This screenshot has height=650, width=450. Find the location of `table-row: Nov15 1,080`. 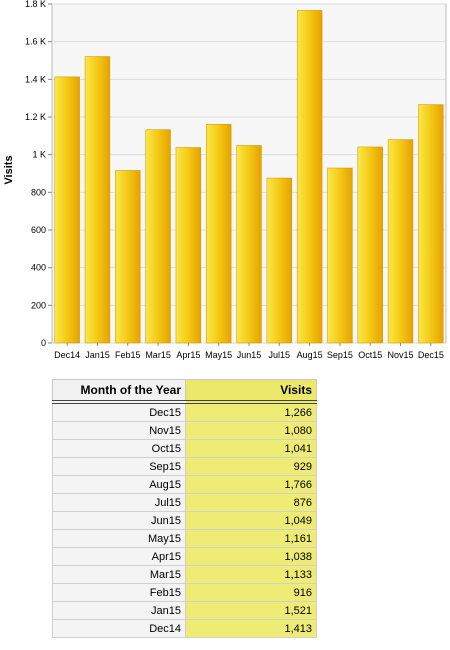

table-row: Nov15 1,080 is located at coordinates (184, 430).